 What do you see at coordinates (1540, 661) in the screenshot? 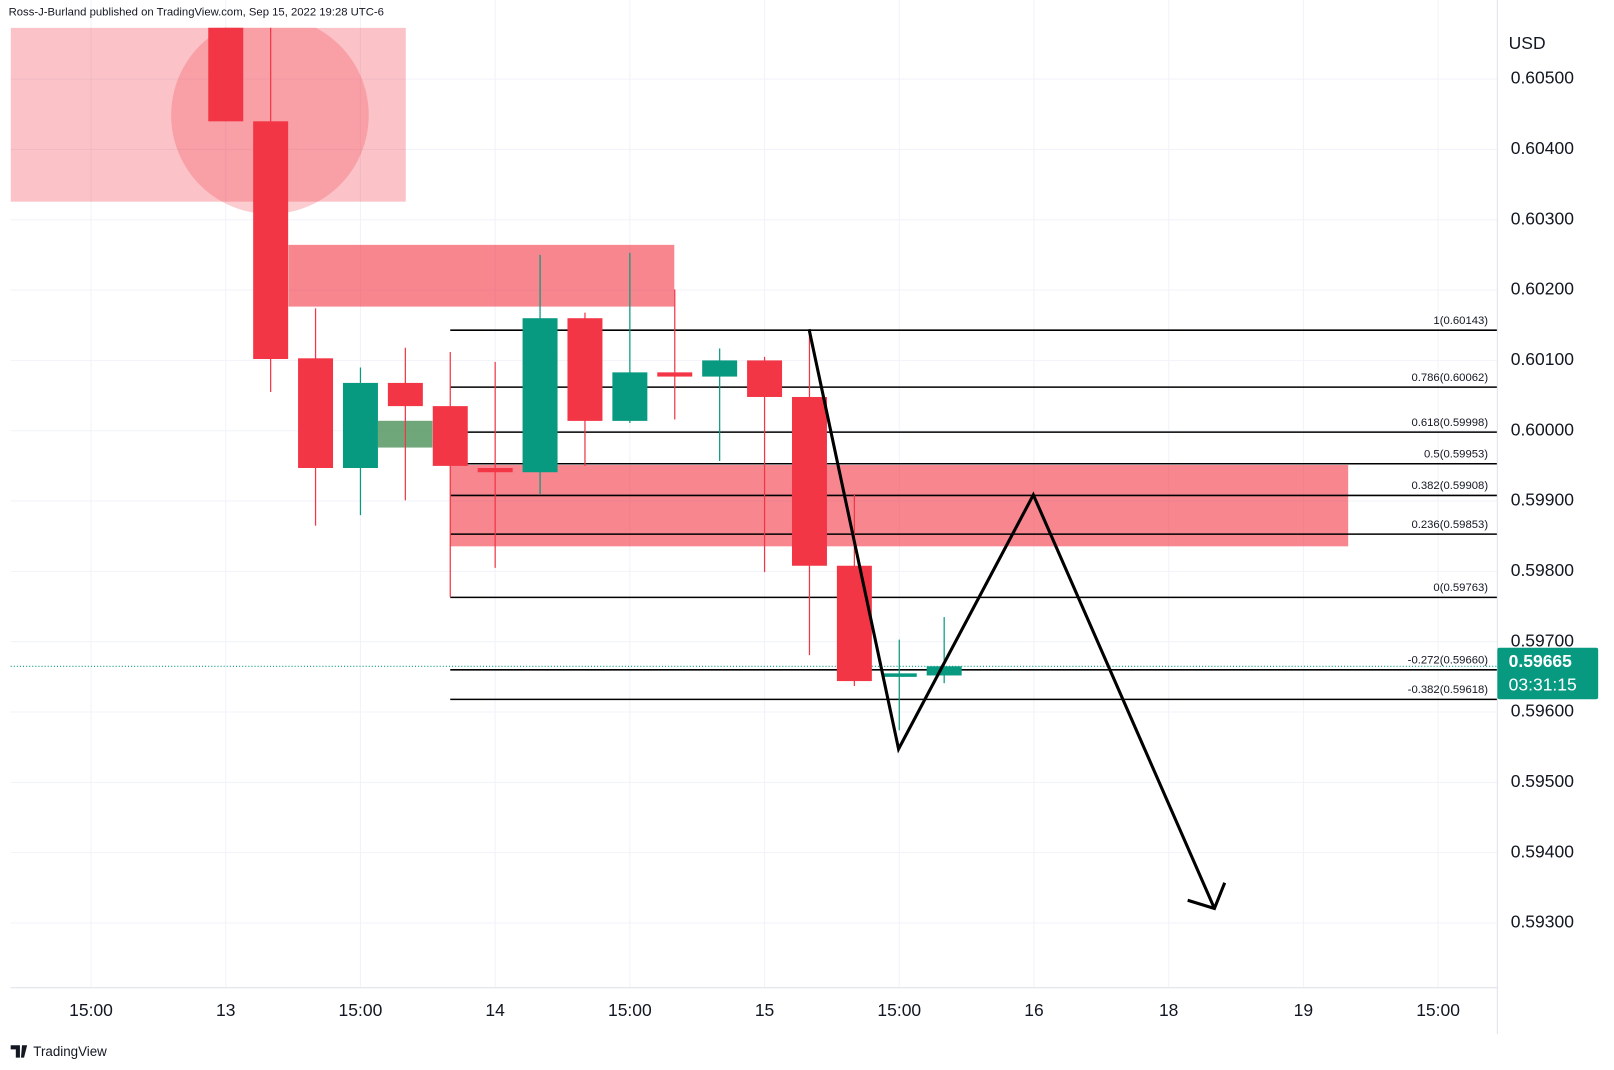
I see `last-price-label: 0.59665` at bounding box center [1540, 661].